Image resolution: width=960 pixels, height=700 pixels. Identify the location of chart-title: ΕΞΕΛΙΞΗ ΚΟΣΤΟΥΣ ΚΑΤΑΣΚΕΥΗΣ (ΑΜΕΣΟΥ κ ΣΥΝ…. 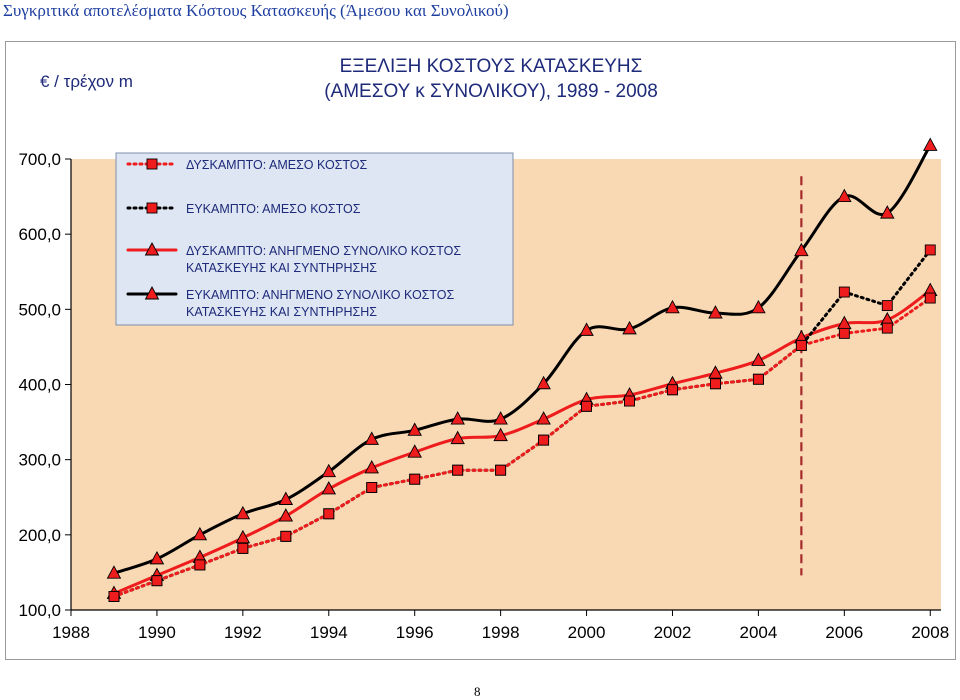
(491, 79).